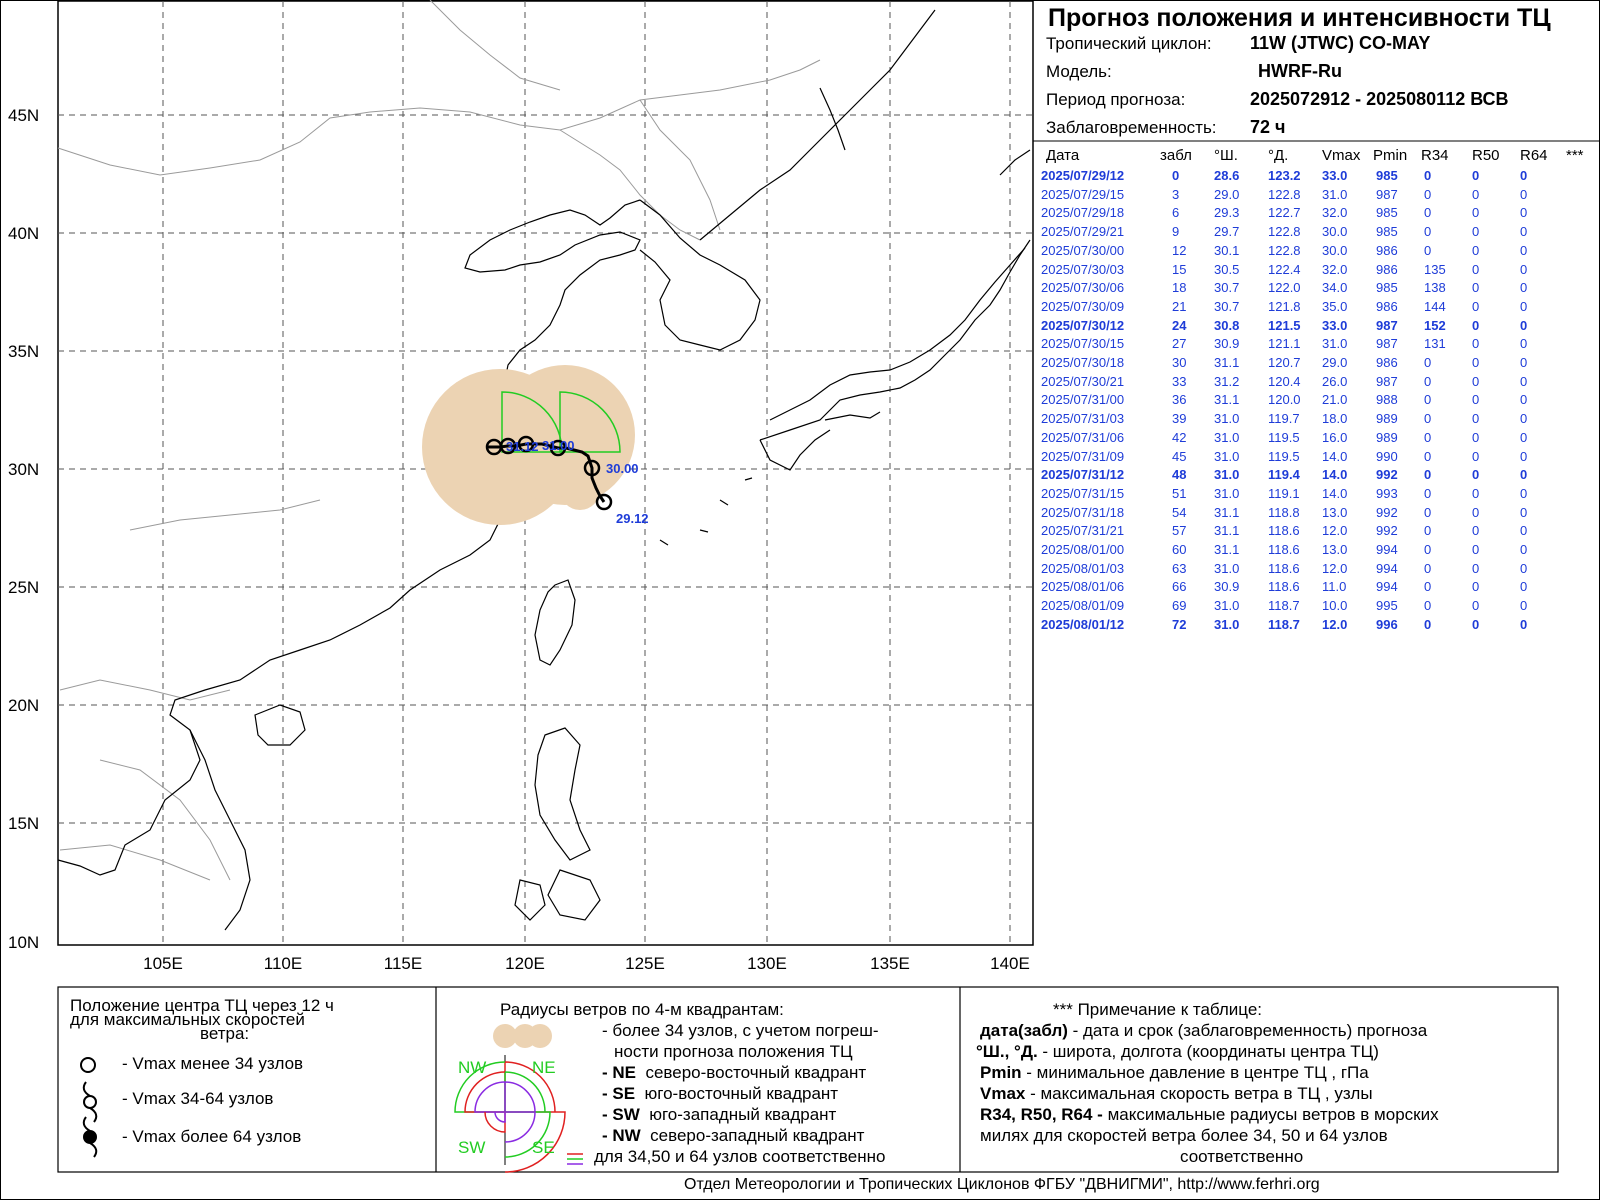 The image size is (1600, 1200). Describe the element at coordinates (518, 1098) in the screenshot. I see `quadrant-diagram` at that location.